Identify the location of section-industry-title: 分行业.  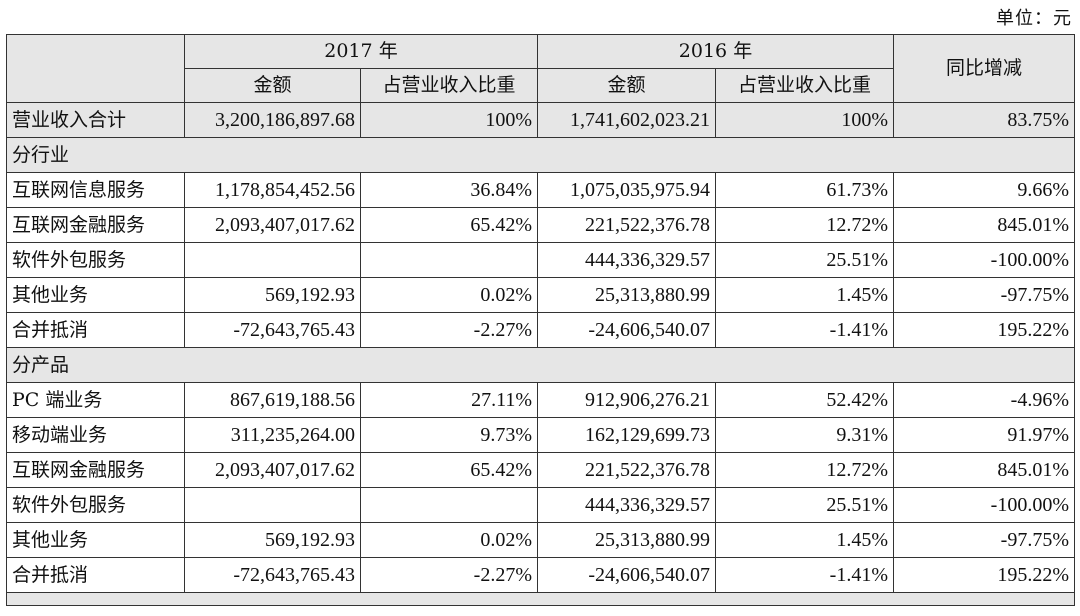
(540, 155).